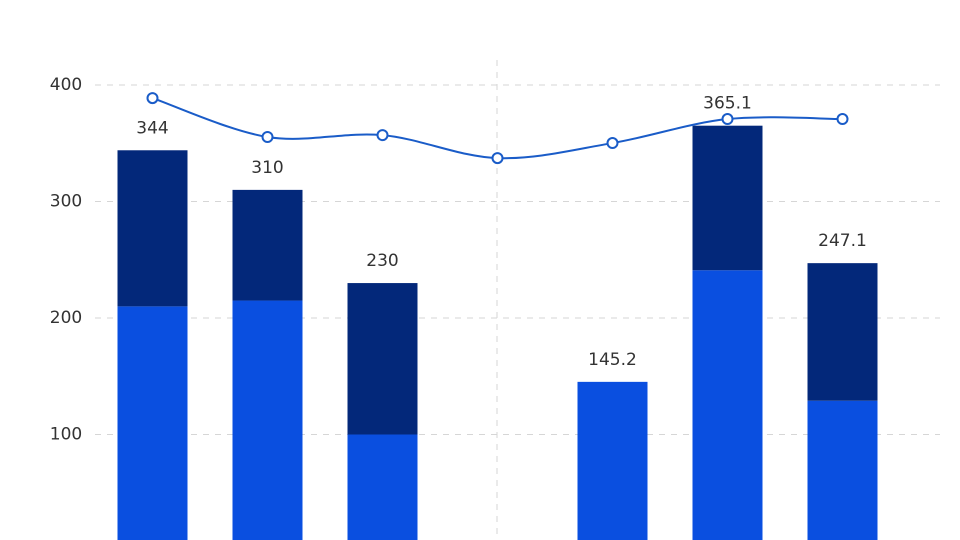 This screenshot has width=960, height=540. What do you see at coordinates (66, 85) in the screenshot?
I see `y-tick-label: 400` at bounding box center [66, 85].